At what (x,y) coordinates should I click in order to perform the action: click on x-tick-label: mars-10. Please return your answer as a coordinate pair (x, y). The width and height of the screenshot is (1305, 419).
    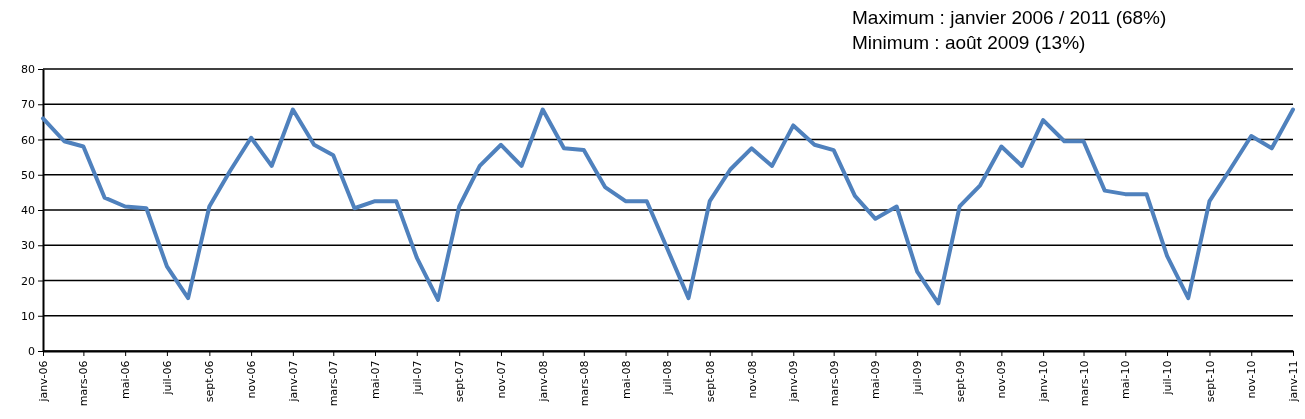
    Looking at the image, I should click on (1084, 383).